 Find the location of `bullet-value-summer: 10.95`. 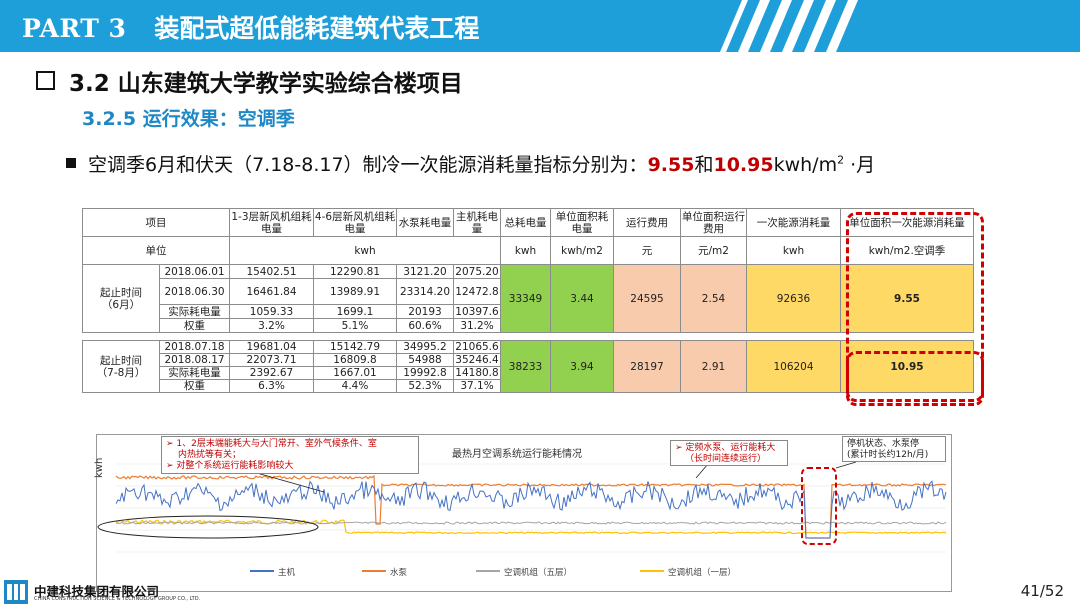

bullet-value-summer: 10.95 is located at coordinates (743, 165).